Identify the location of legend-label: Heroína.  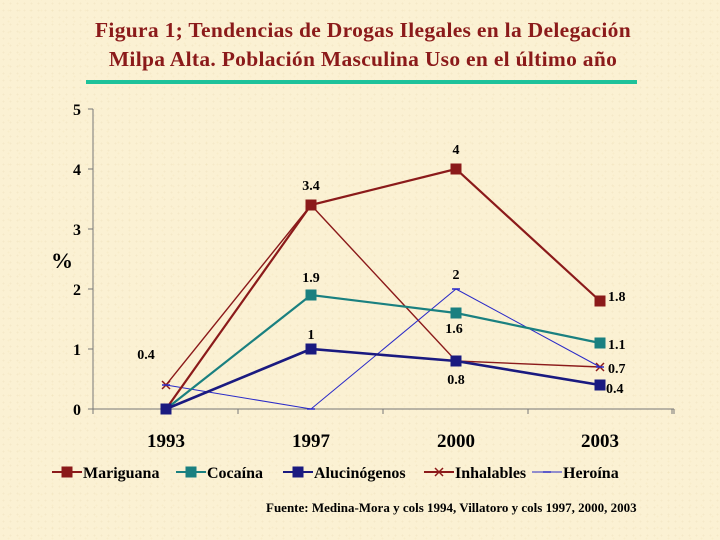
(591, 473).